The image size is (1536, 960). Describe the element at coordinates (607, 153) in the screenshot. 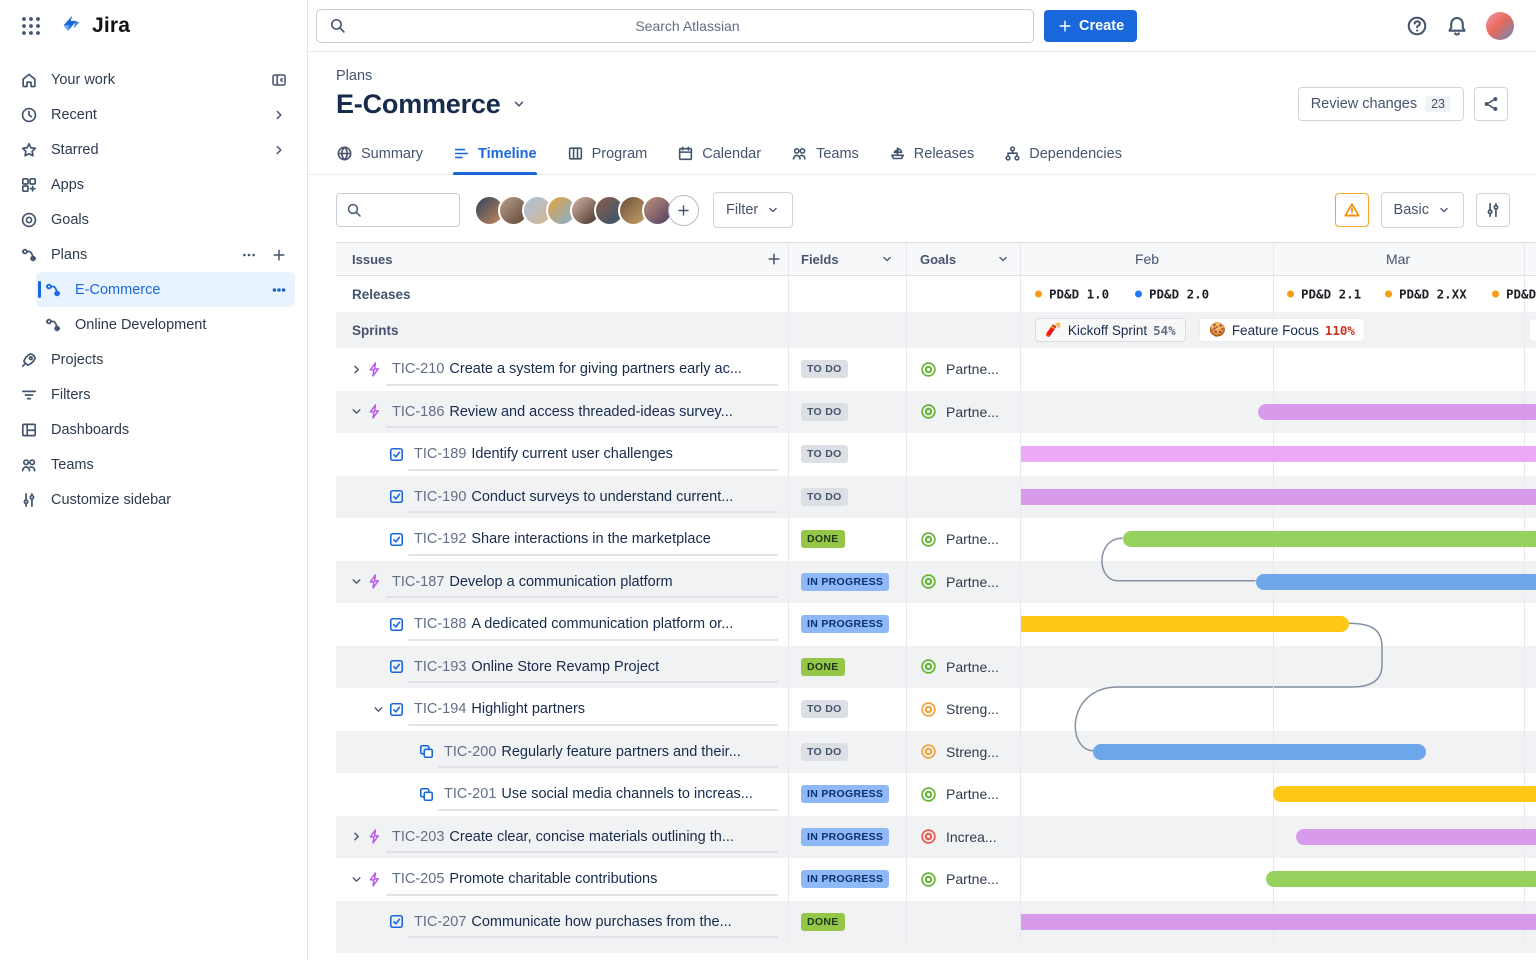

I see `tab-program: Program` at that location.